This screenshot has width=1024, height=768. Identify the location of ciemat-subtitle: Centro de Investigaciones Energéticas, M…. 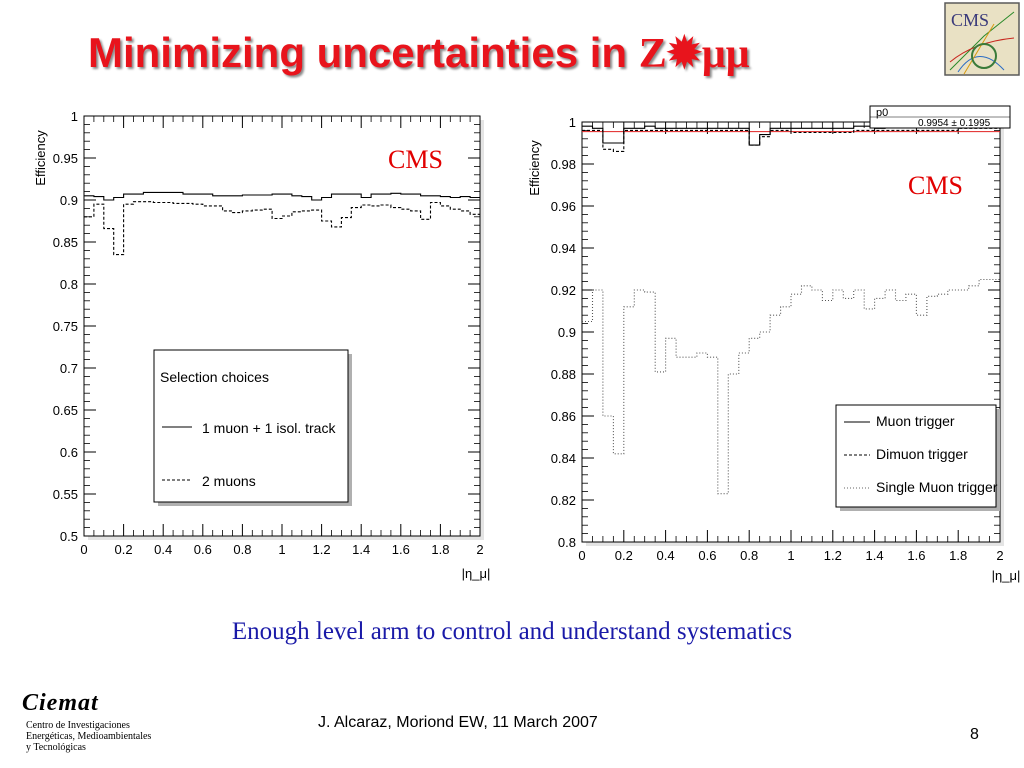
(88, 736).